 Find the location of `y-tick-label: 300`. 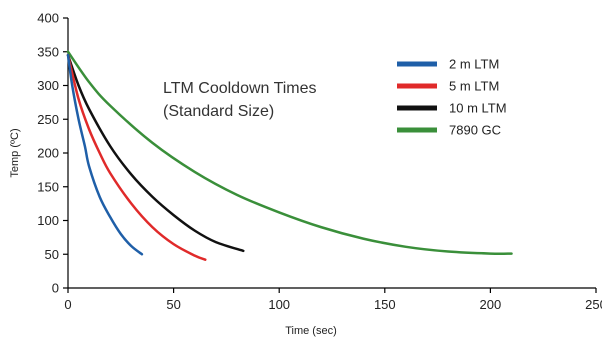

y-tick-label: 300 is located at coordinates (48, 85).